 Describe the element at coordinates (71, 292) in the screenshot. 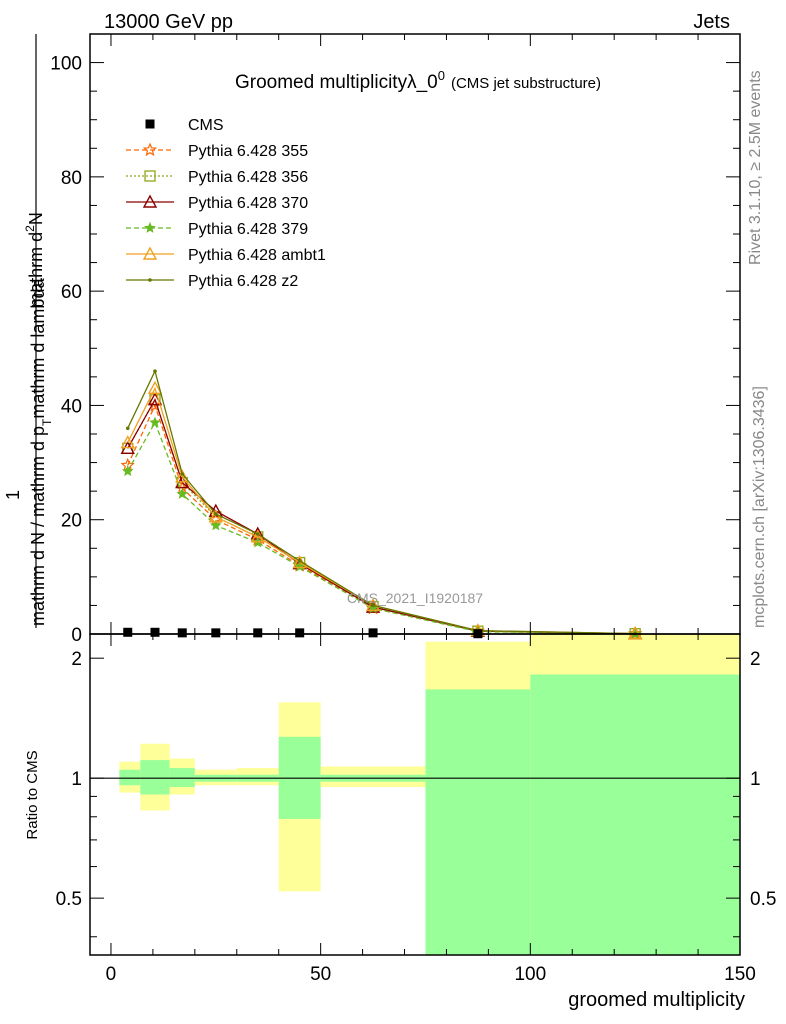

I see `y-tick-label: 60` at that location.